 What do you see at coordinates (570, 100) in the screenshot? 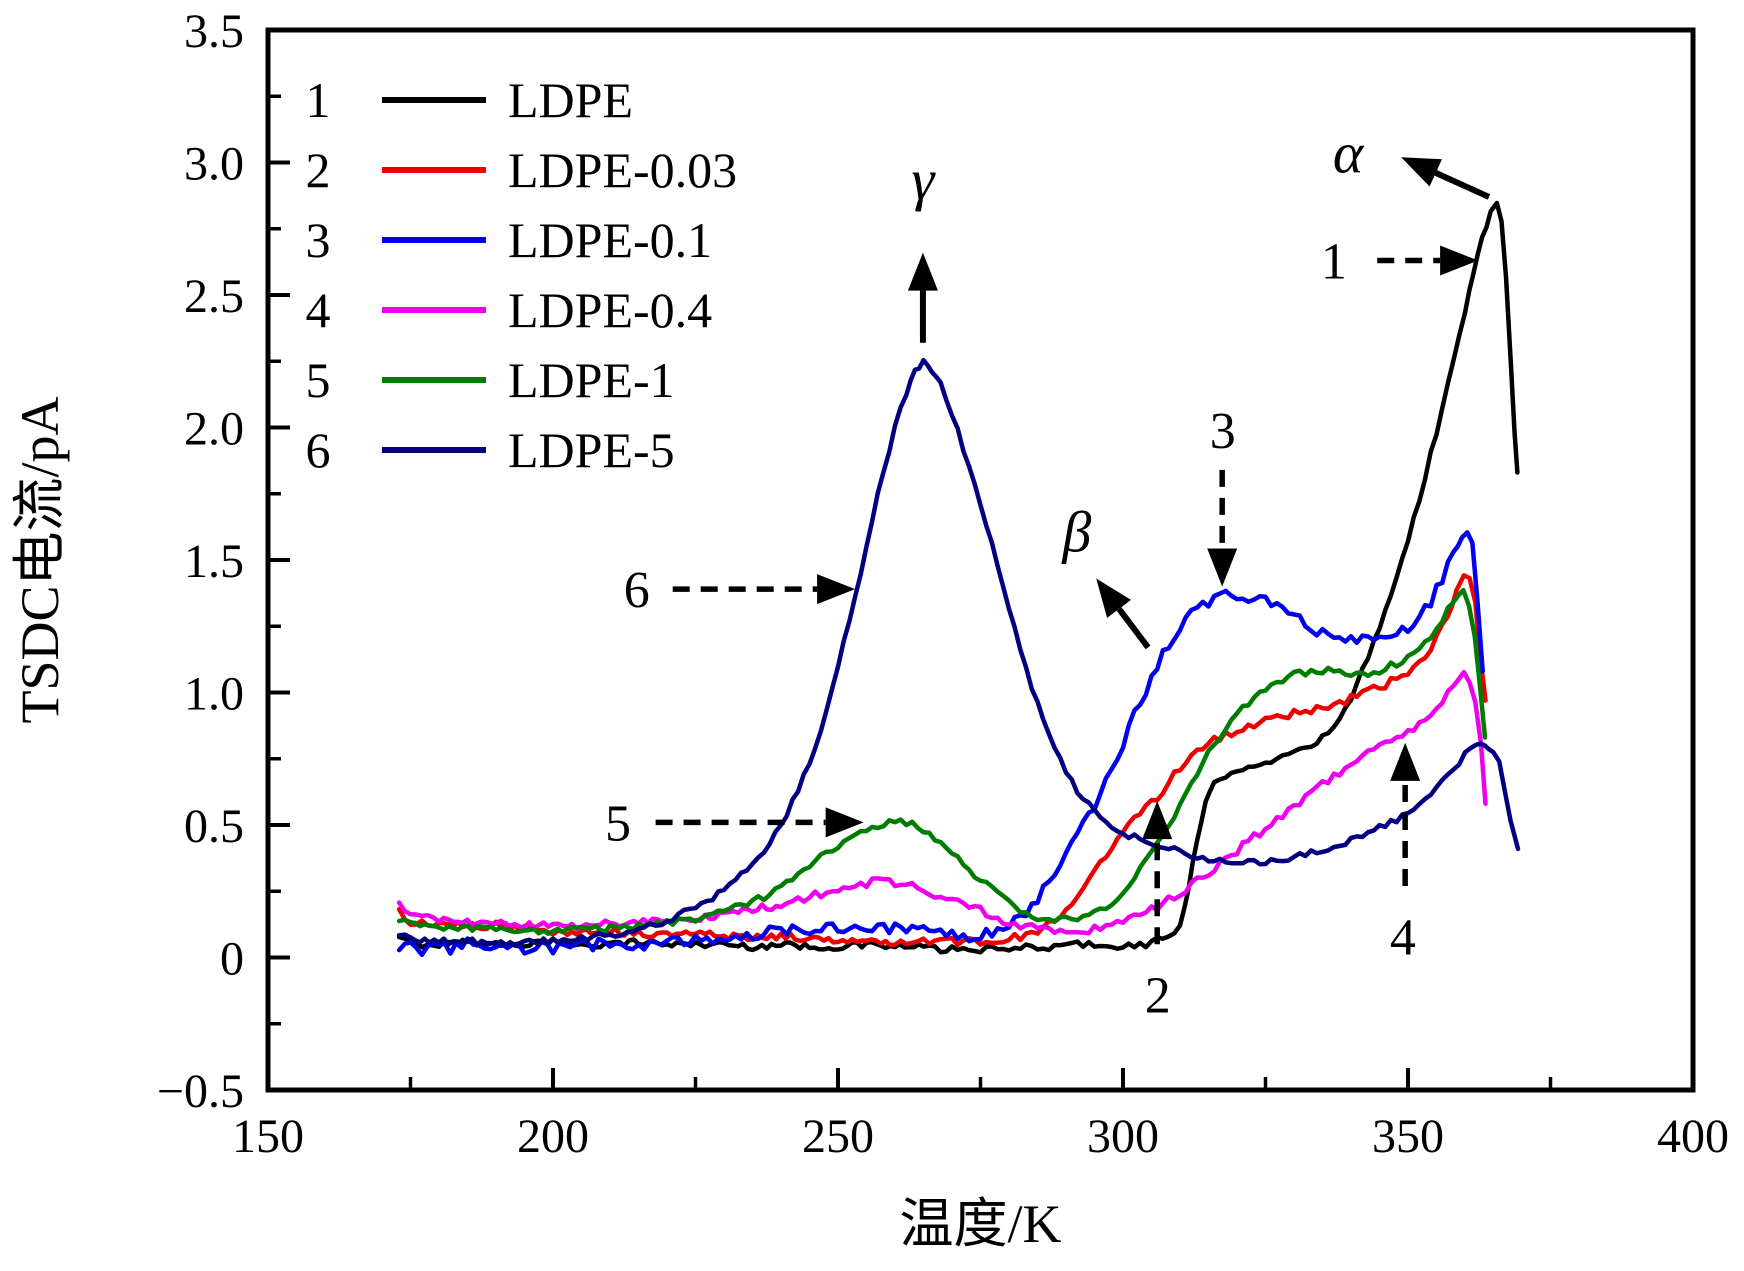
I see `legend-label: LDPE` at bounding box center [570, 100].